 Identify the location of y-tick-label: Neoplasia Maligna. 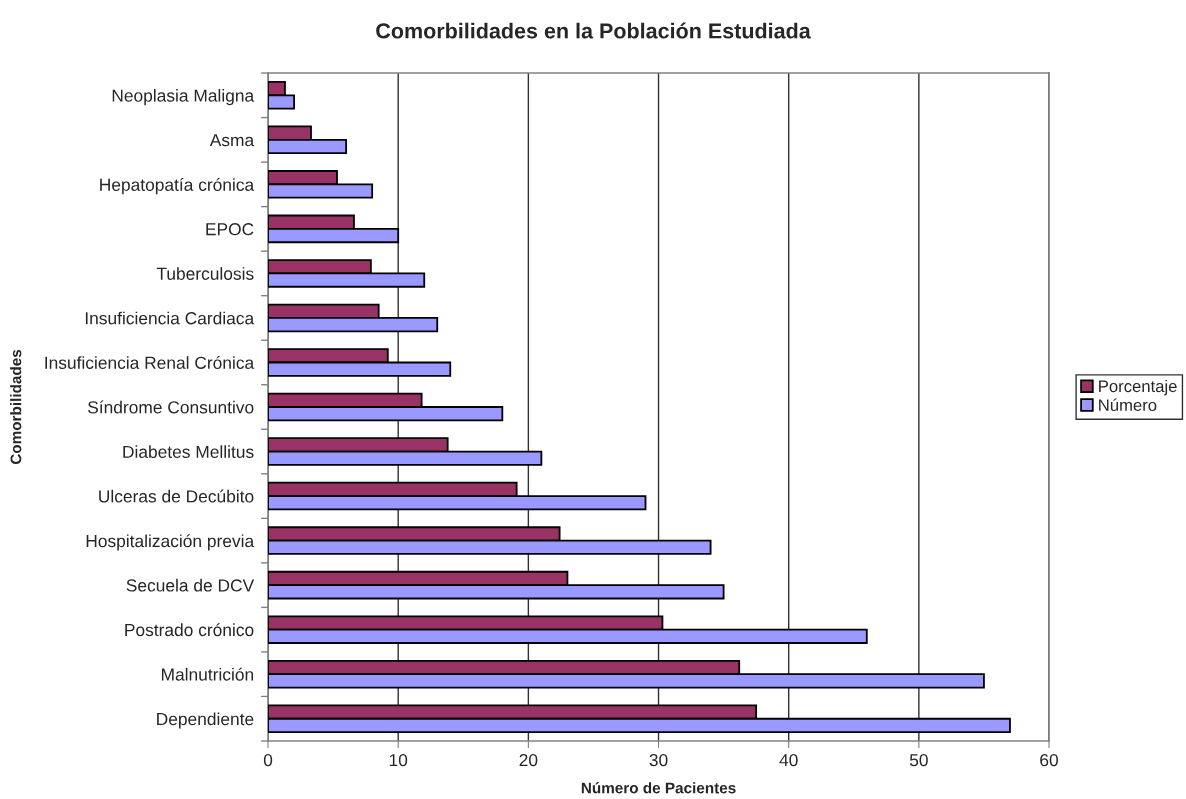
(183, 97).